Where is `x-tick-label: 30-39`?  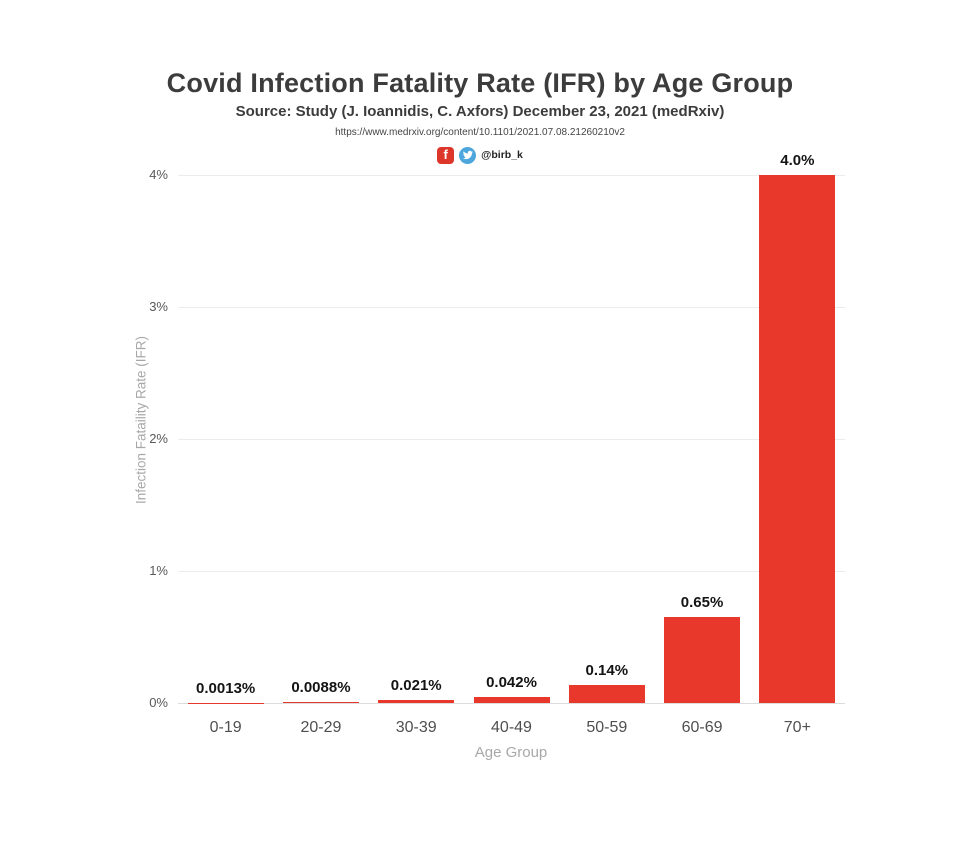 x-tick-label: 30-39 is located at coordinates (416, 727).